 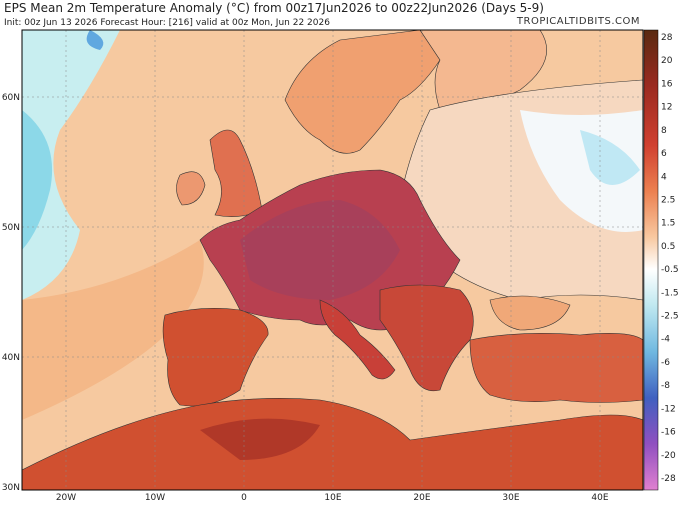 I want to click on colorbar-label: -12, so click(x=668, y=409).